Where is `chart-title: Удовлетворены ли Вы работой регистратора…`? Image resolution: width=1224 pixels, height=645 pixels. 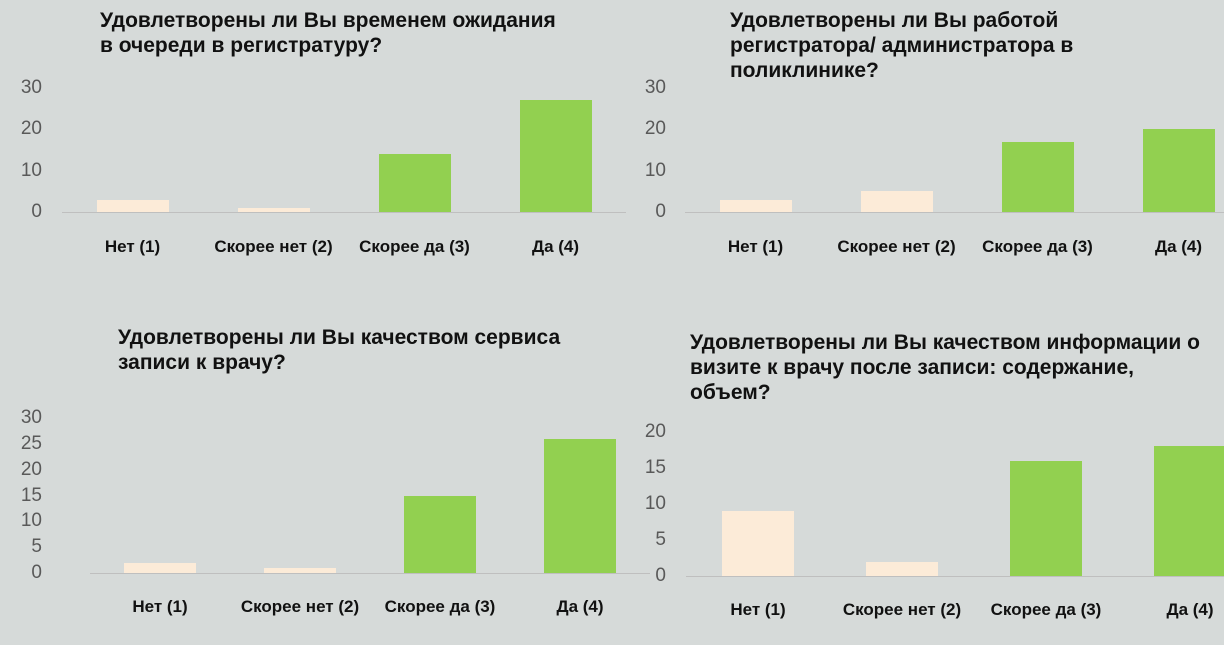 chart-title: Удовлетворены ли Вы работой регистратора… is located at coordinates (902, 45).